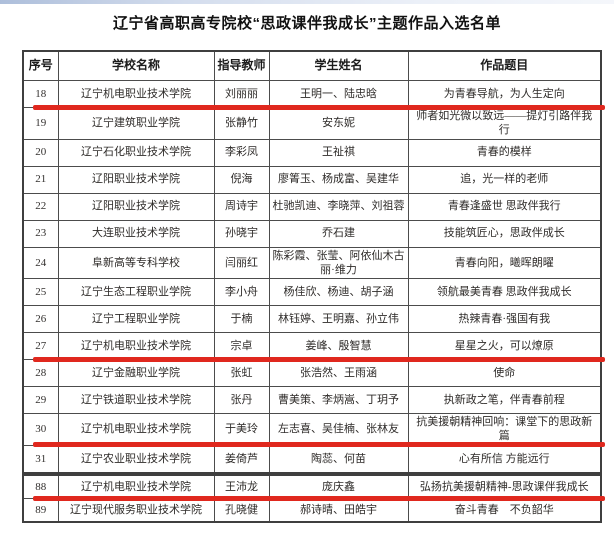  Describe the element at coordinates (338, 486) in the screenshot. I see `cell-students: 庞庆鑫` at that location.